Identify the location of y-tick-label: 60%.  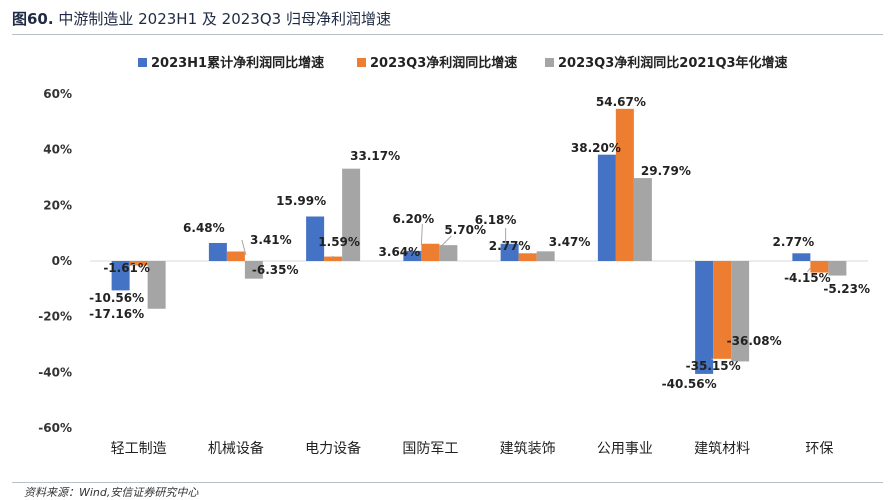
(57, 94).